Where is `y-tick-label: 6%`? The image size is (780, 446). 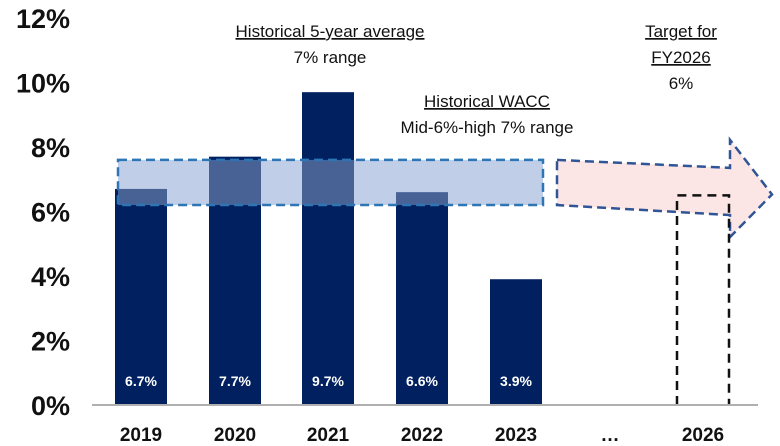 y-tick-label: 6% is located at coordinates (50, 213).